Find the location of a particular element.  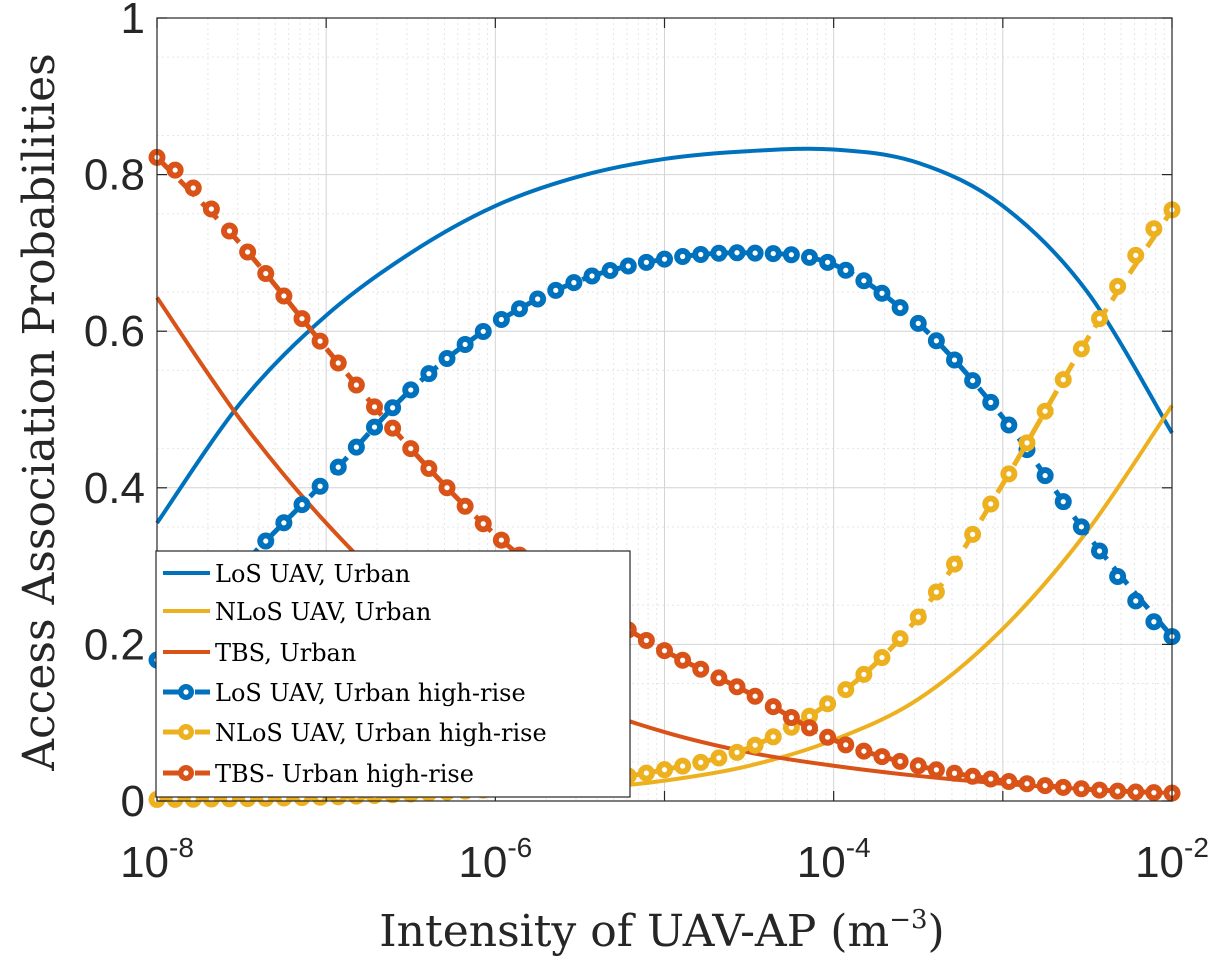

legend-label: TBS- Urban high-rise is located at coordinates (344, 774).